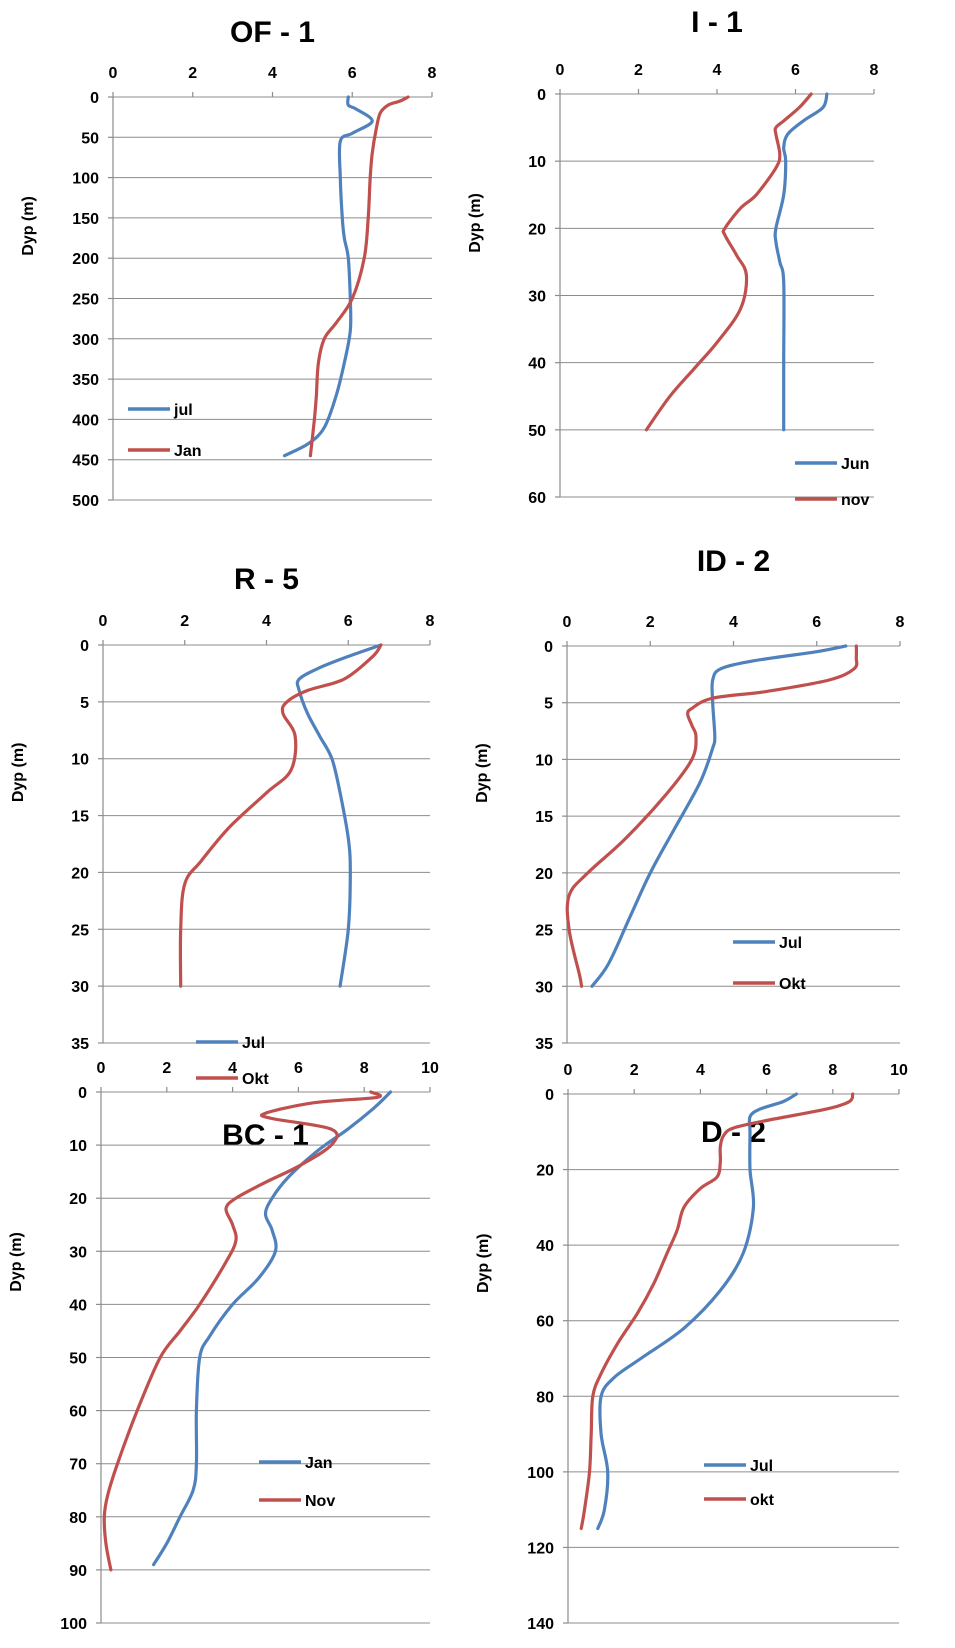 This screenshot has height=1648, width=955. Describe the element at coordinates (266, 579) in the screenshot. I see `chart-title: R - 5` at that location.